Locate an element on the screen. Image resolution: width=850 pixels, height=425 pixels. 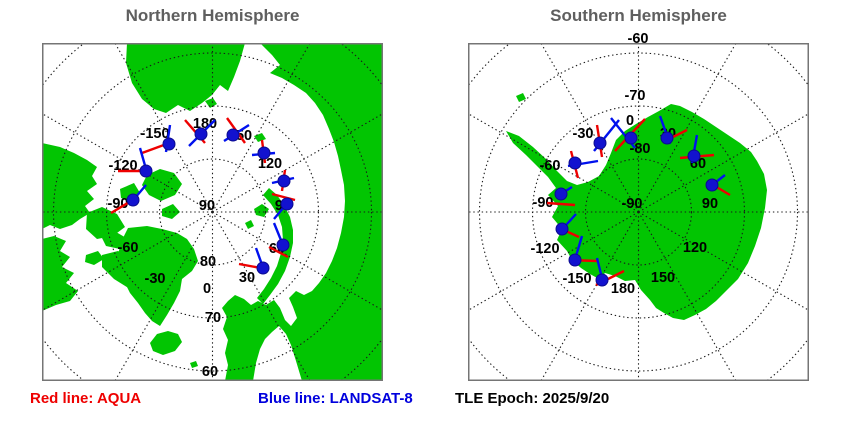
legend-aqua: Red line: AQUA is located at coordinates (86, 398).